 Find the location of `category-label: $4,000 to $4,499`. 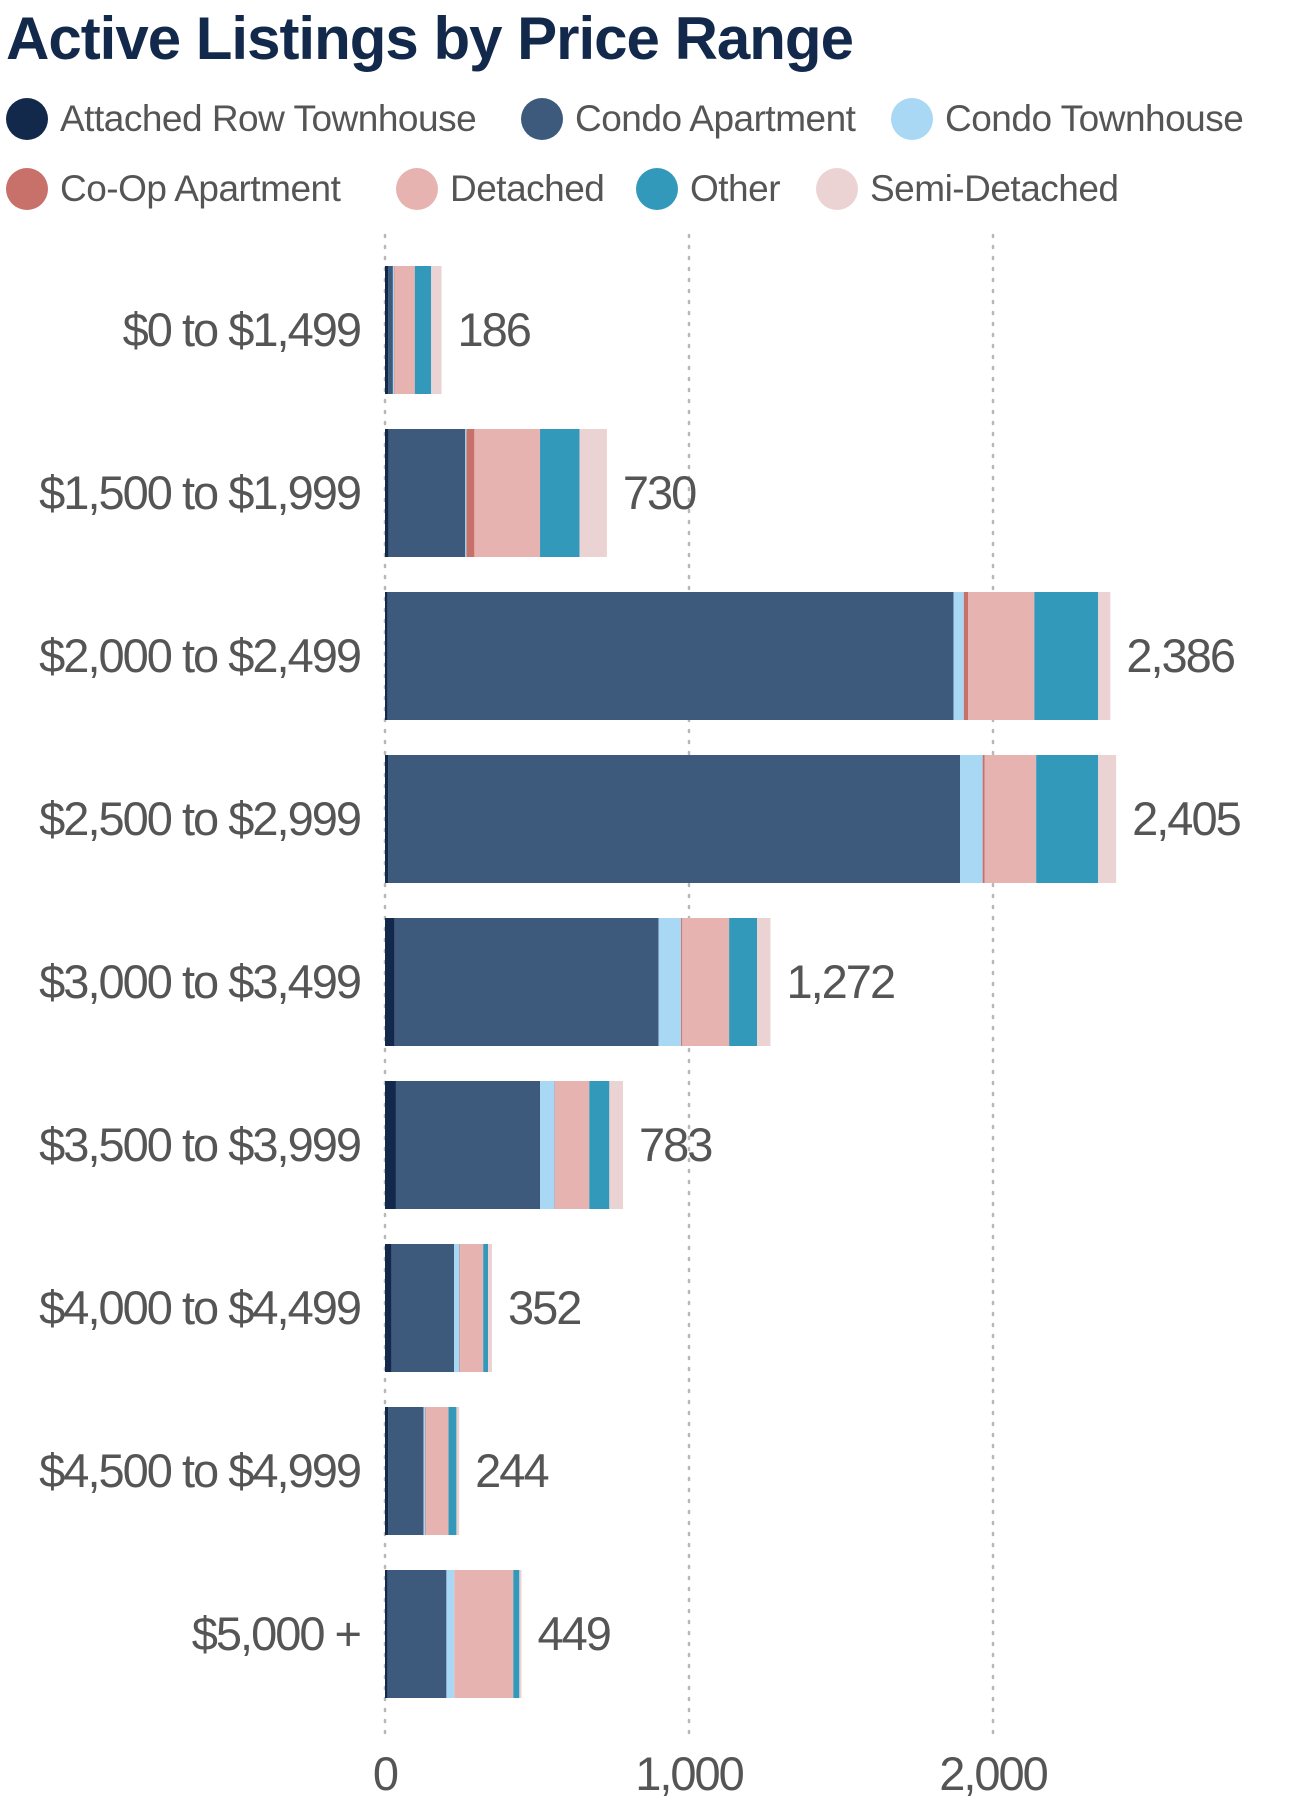

category-label: $4,000 to $4,499 is located at coordinates (199, 1307).